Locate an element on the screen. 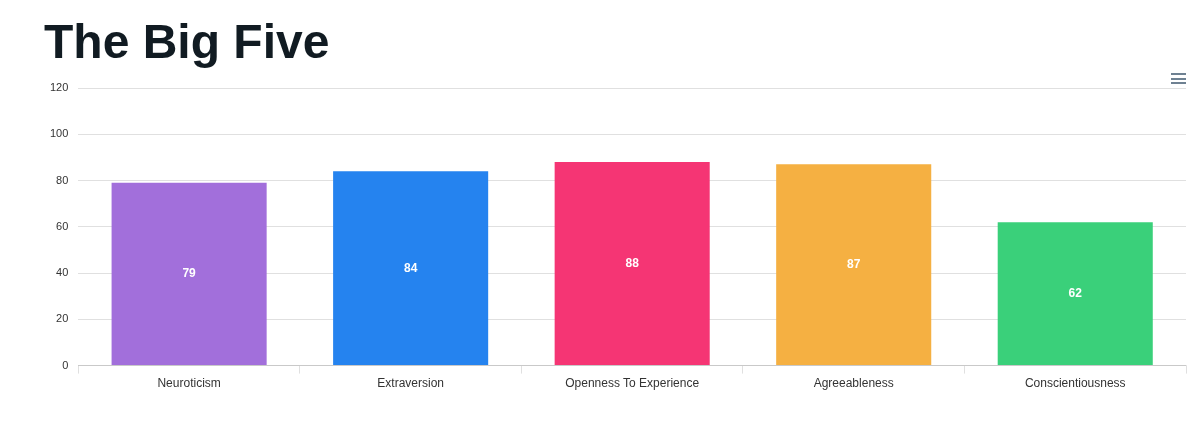 The image size is (1200, 426). x-tick-label: Conscientiousness is located at coordinates (1075, 383).